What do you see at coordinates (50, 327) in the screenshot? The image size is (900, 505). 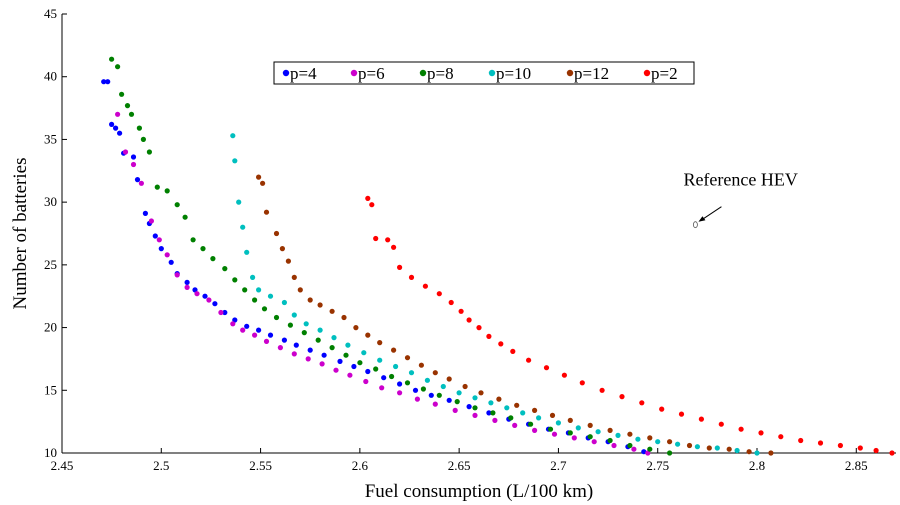 I see `y-tick-label: 20` at bounding box center [50, 327].